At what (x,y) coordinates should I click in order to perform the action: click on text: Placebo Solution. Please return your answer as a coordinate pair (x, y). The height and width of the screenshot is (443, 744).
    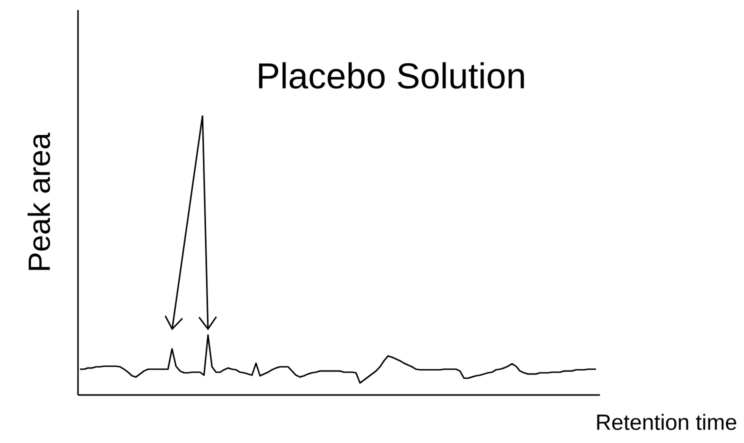
    Looking at the image, I should click on (391, 75).